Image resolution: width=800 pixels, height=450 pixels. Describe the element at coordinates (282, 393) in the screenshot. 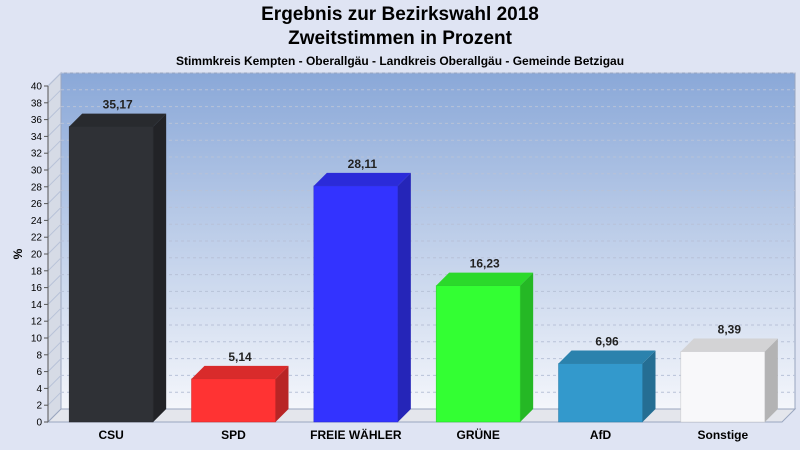

I see `bar-side-spd` at that location.